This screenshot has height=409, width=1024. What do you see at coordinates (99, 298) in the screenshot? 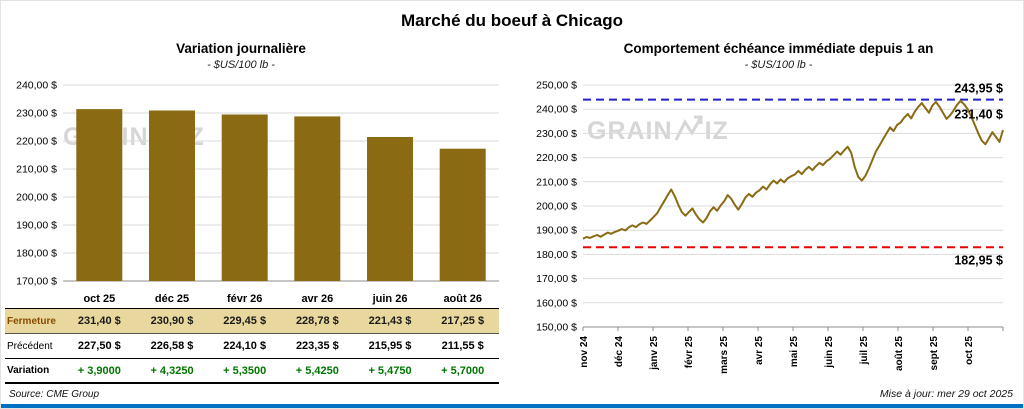
I see `column-header: oct 25` at bounding box center [99, 298].